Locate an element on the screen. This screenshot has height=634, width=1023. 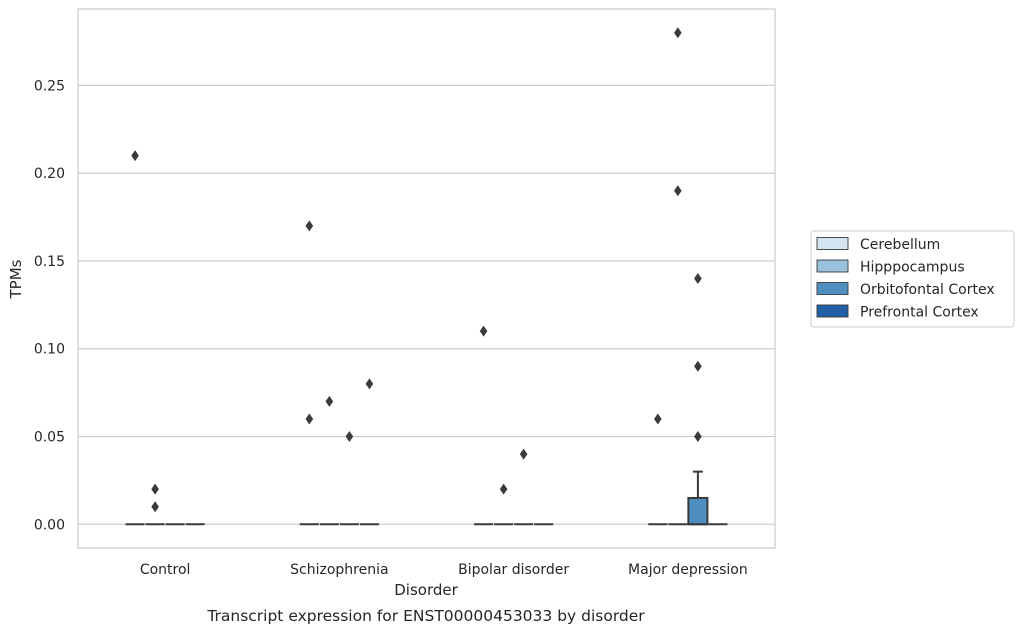
y-axis-label: TPMs is located at coordinates (16, 279).